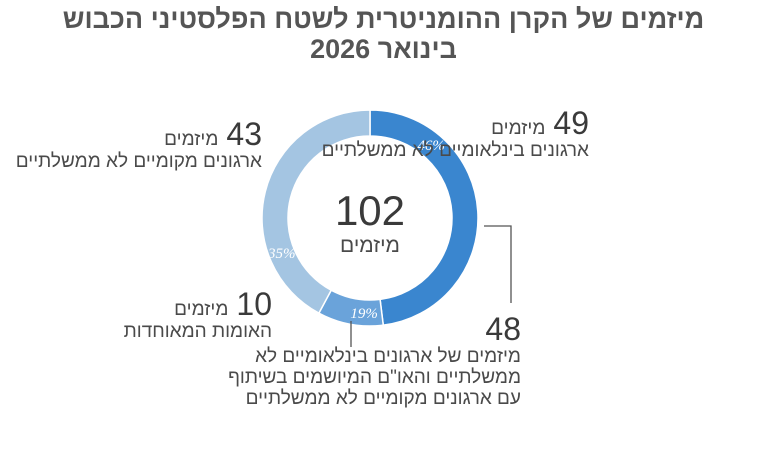  Describe the element at coordinates (244, 134) in the screenshot. I see `value-local: 43` at that location.